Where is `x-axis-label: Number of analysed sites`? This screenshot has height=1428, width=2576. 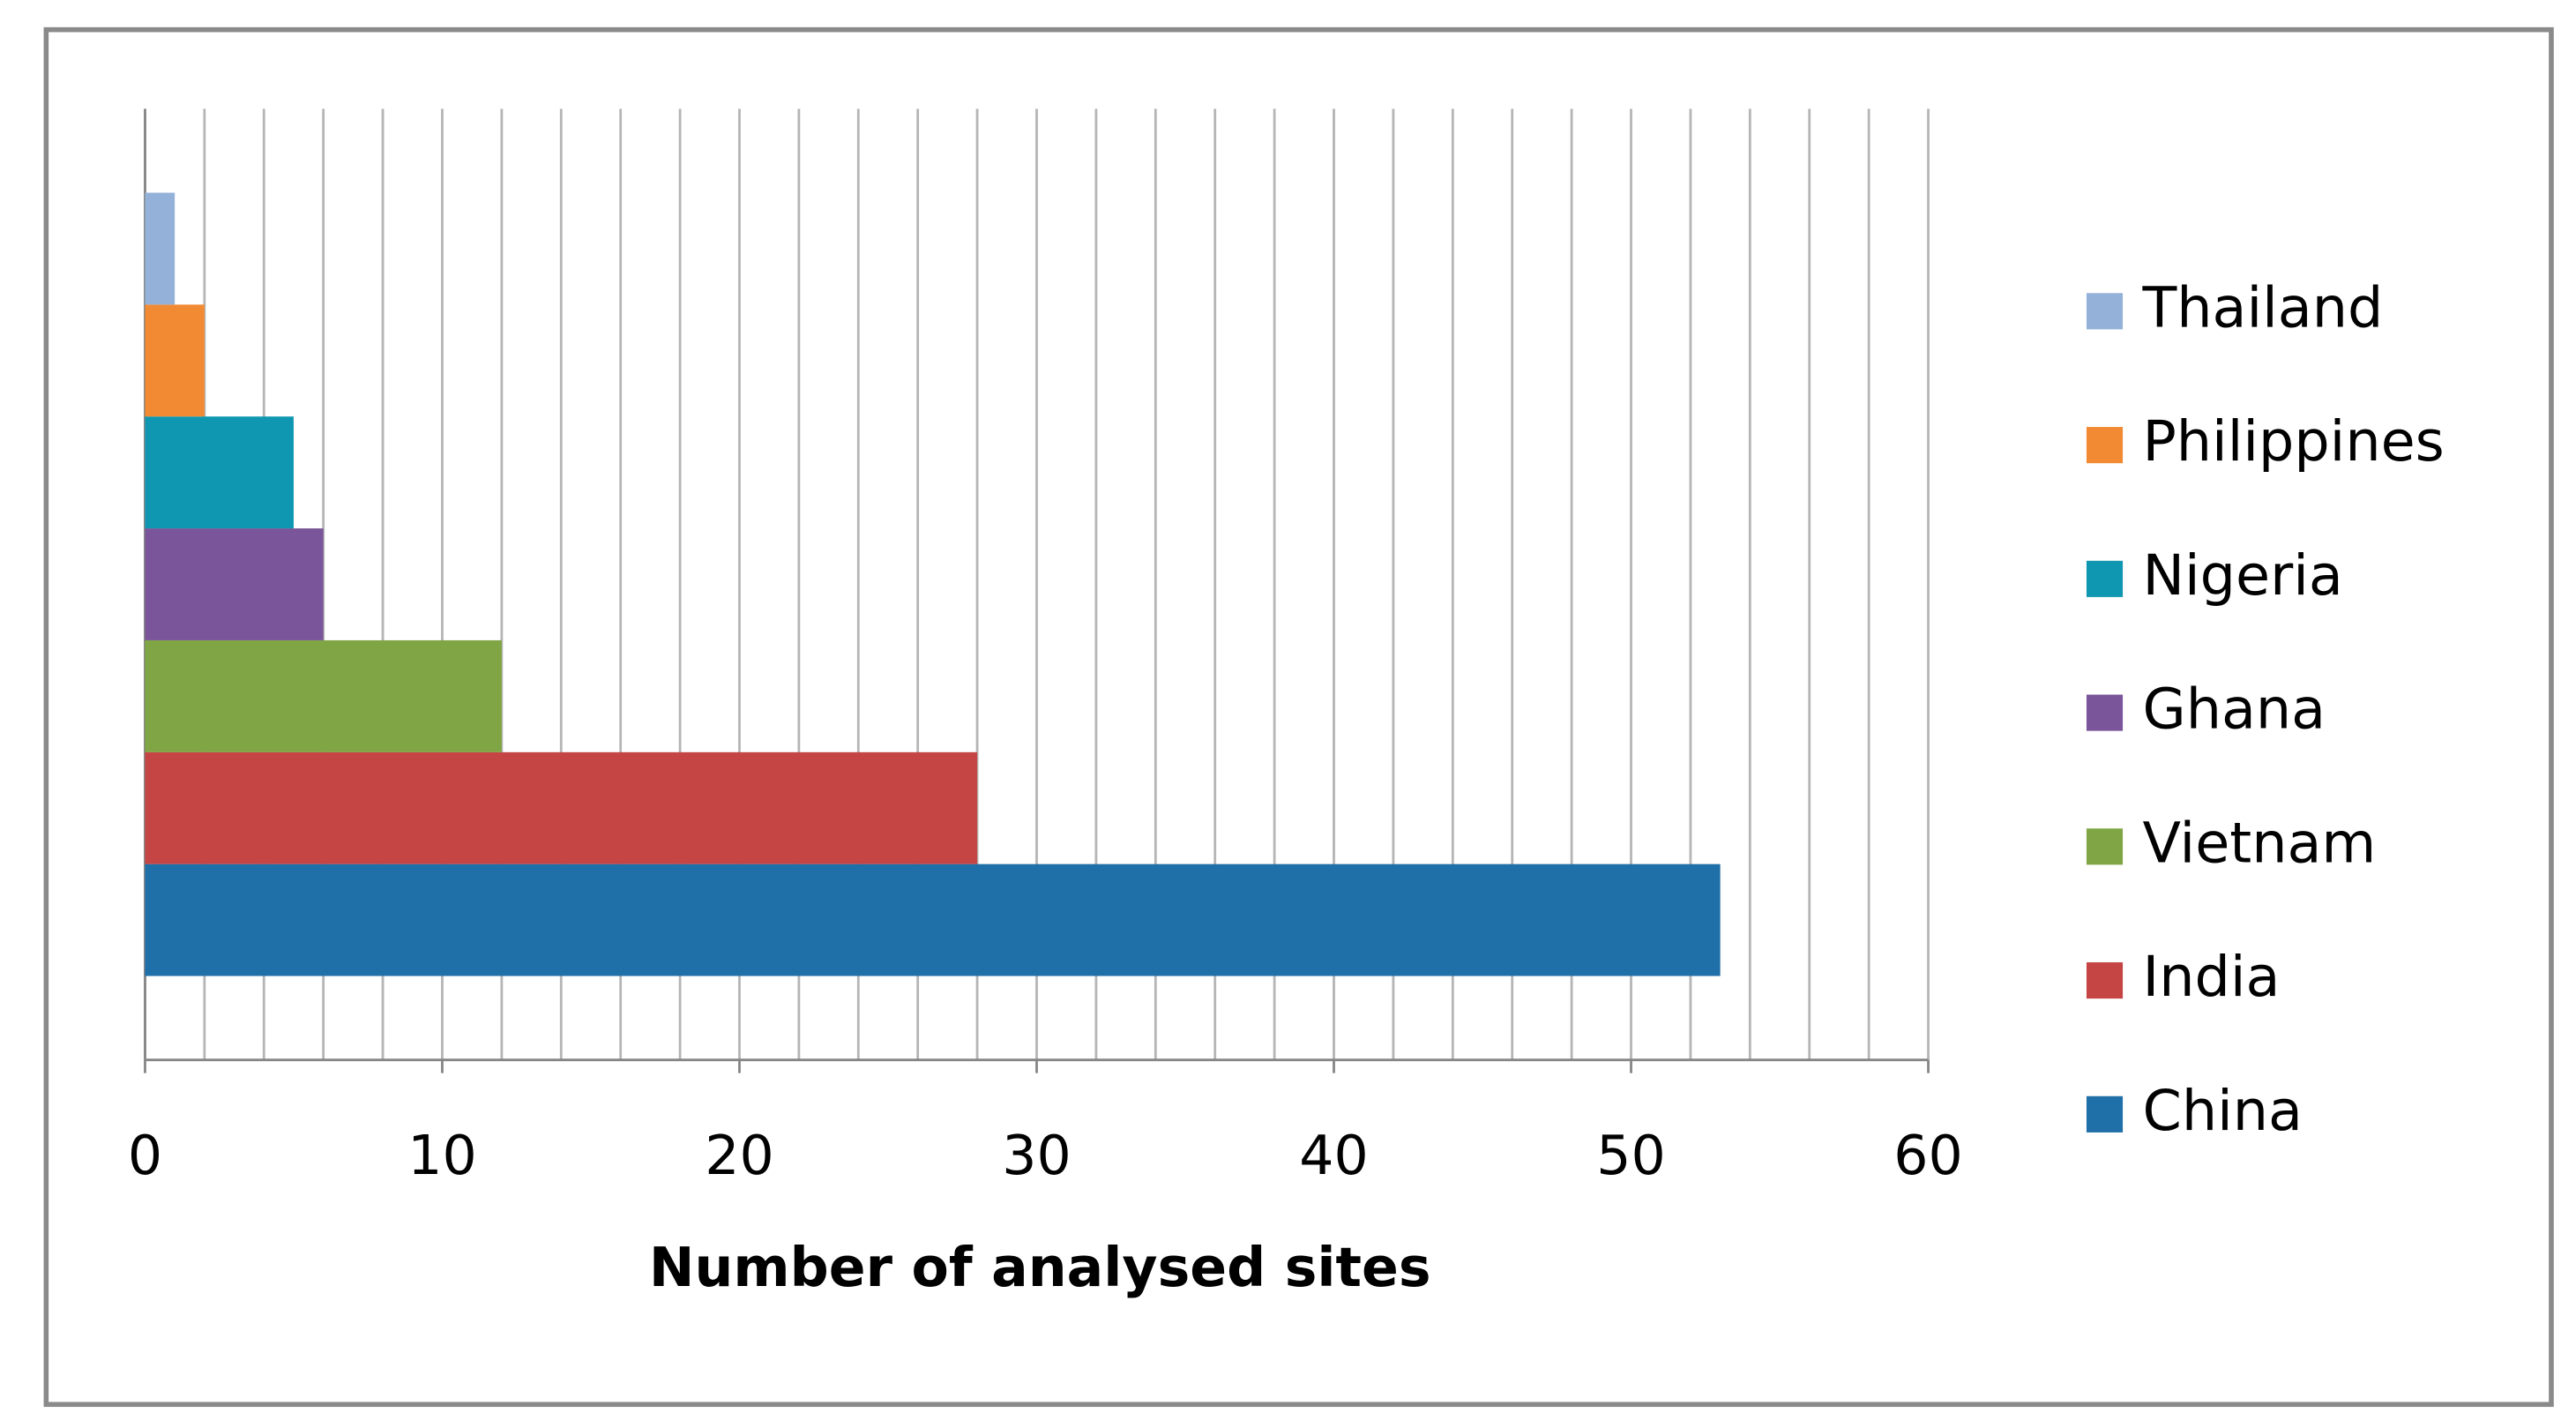 x-axis-label: Number of analysed sites is located at coordinates (1040, 1267).